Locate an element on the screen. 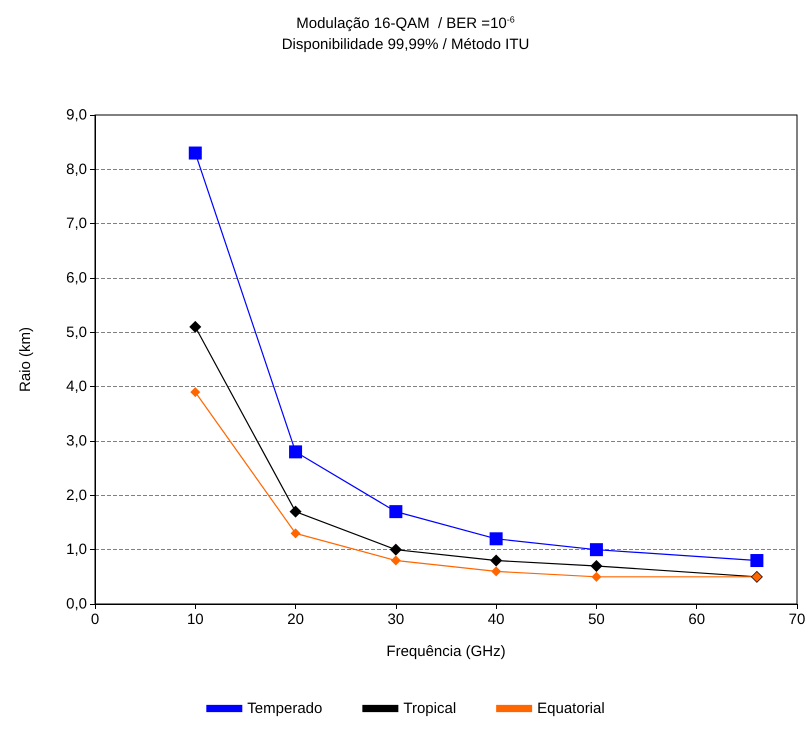 The image size is (811, 729). y-tick-label: 9,0 is located at coordinates (76, 115).